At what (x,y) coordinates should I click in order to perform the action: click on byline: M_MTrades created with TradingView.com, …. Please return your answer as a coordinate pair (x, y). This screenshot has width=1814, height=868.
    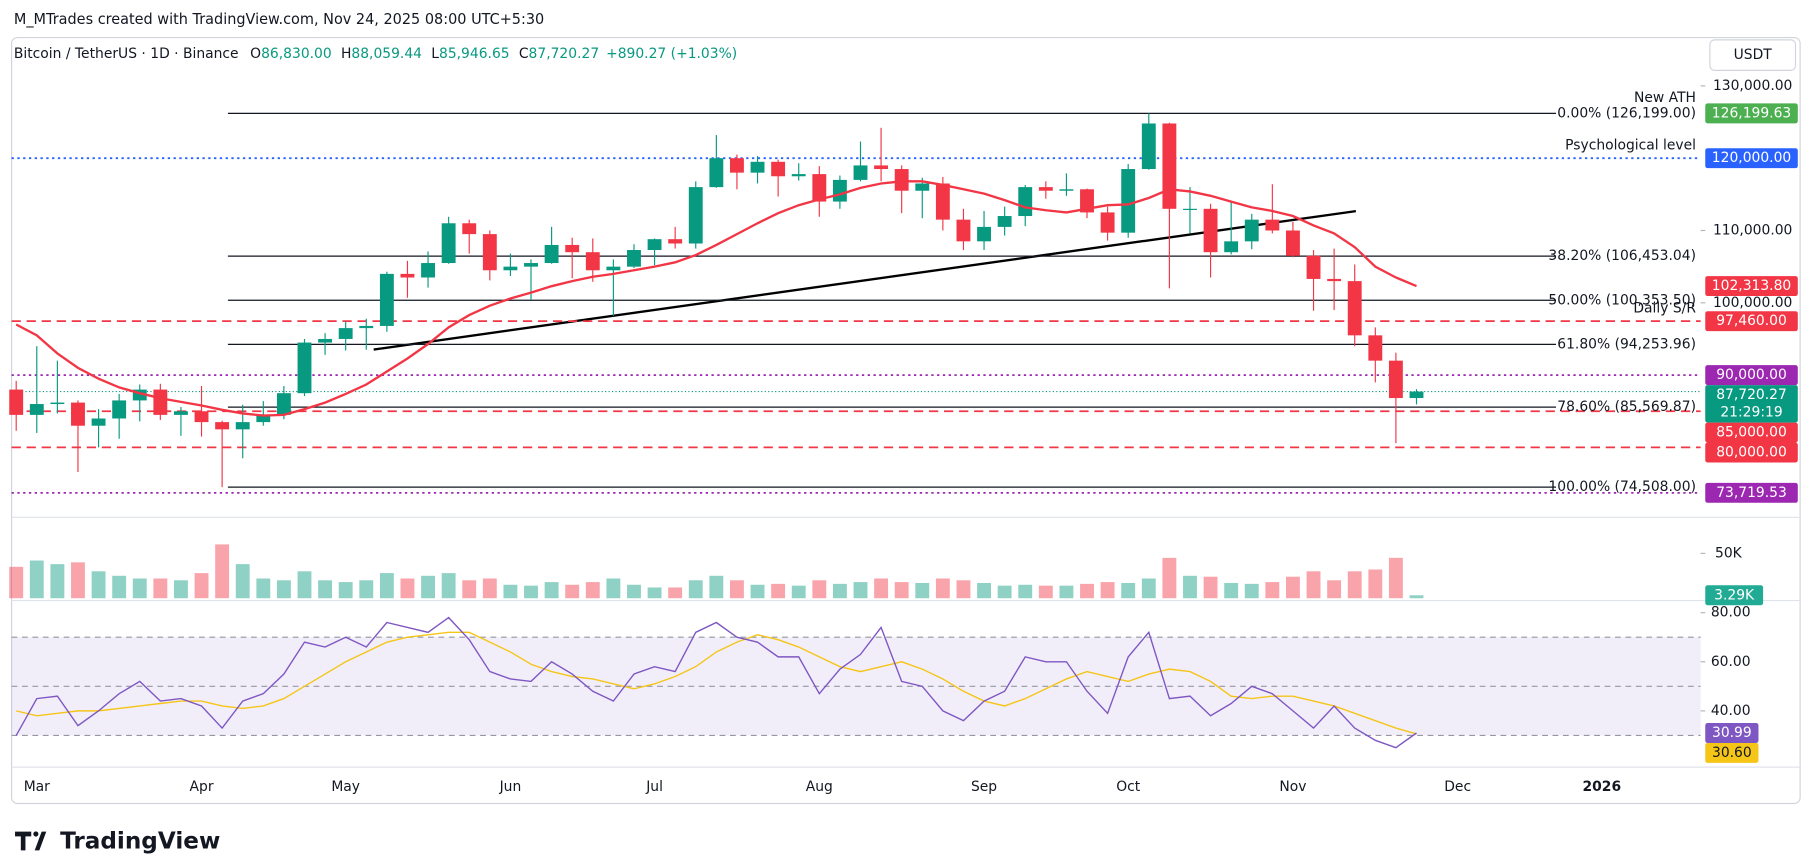
    Looking at the image, I should click on (279, 19).